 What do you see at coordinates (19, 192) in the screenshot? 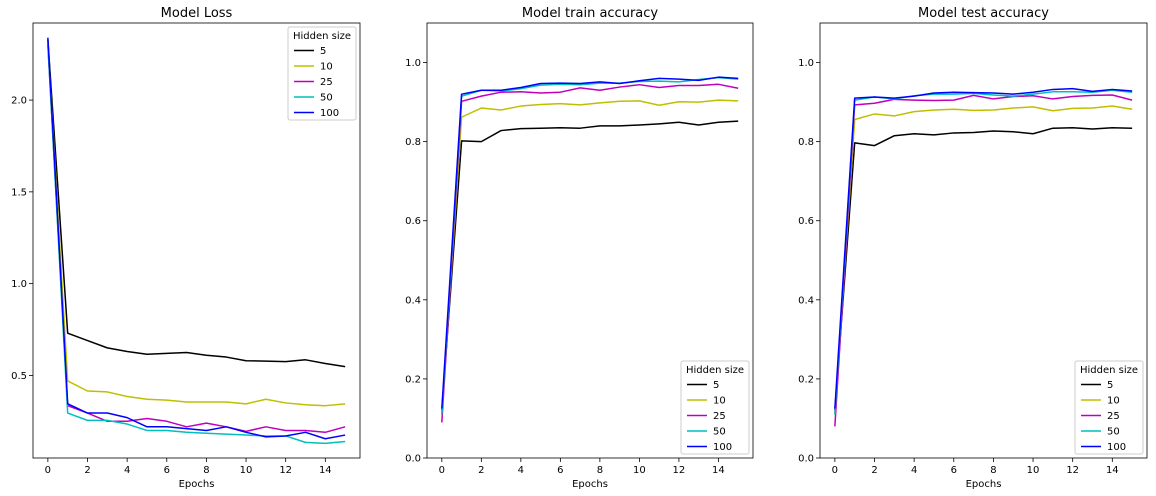
I see `y-tick-label: 1.5` at bounding box center [19, 192].